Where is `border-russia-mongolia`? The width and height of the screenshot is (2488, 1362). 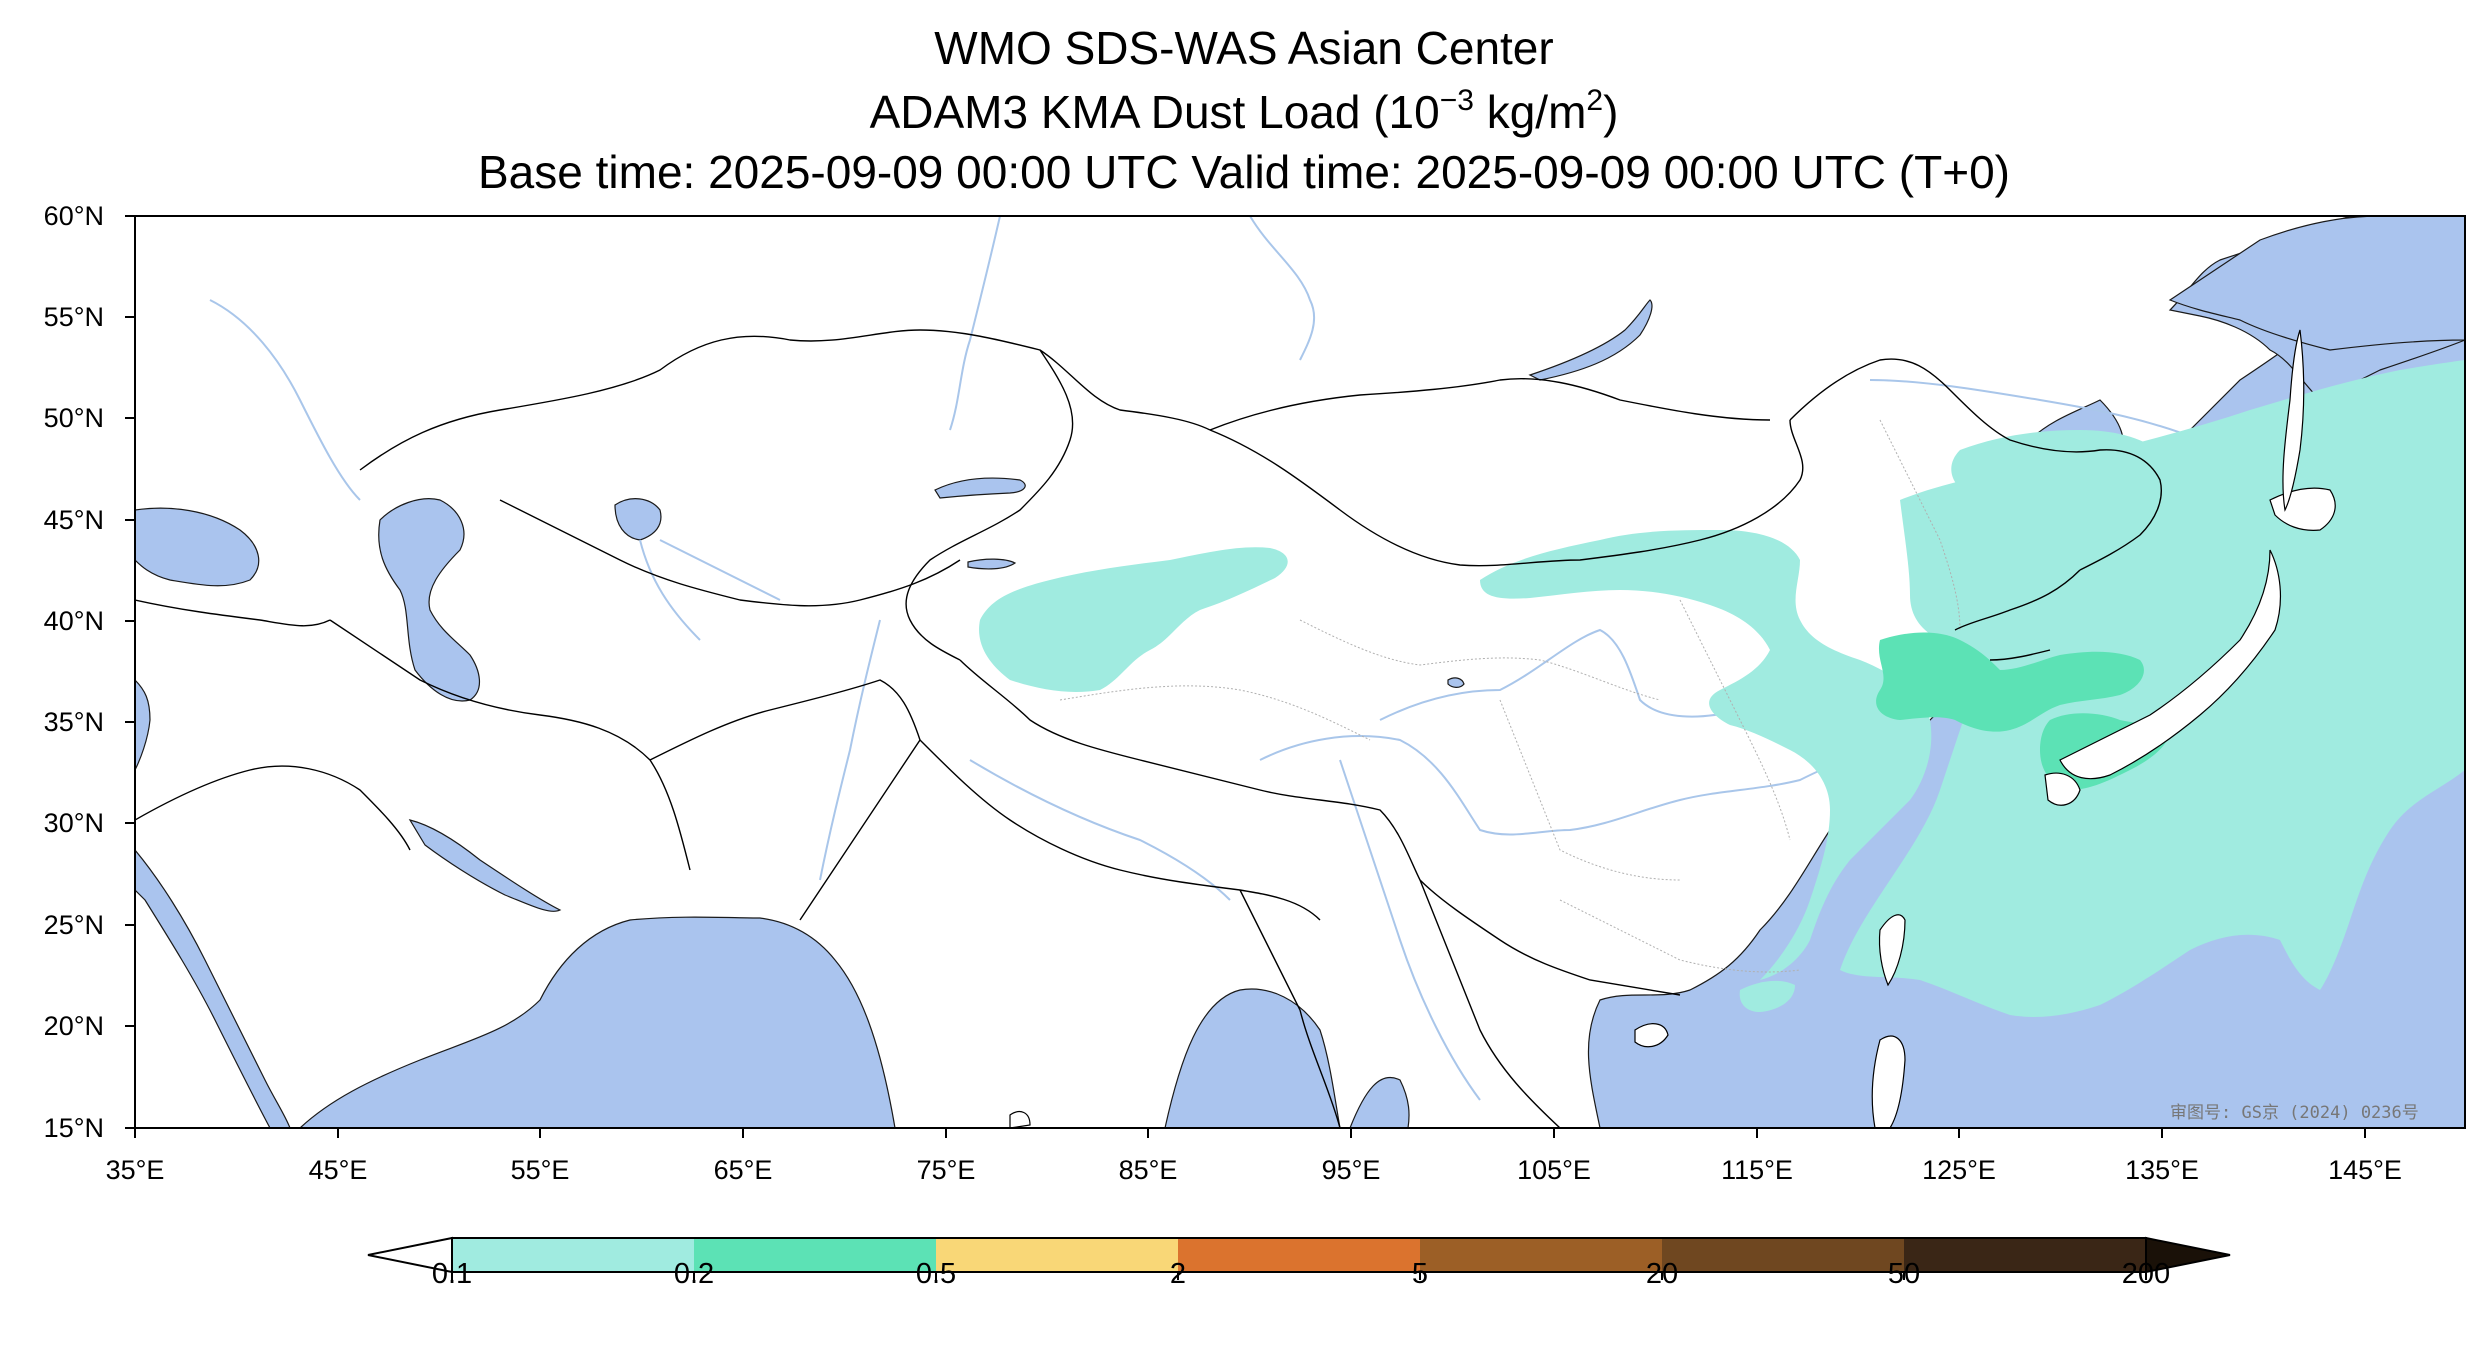
border-russia-mongolia is located at coordinates (1490, 404).